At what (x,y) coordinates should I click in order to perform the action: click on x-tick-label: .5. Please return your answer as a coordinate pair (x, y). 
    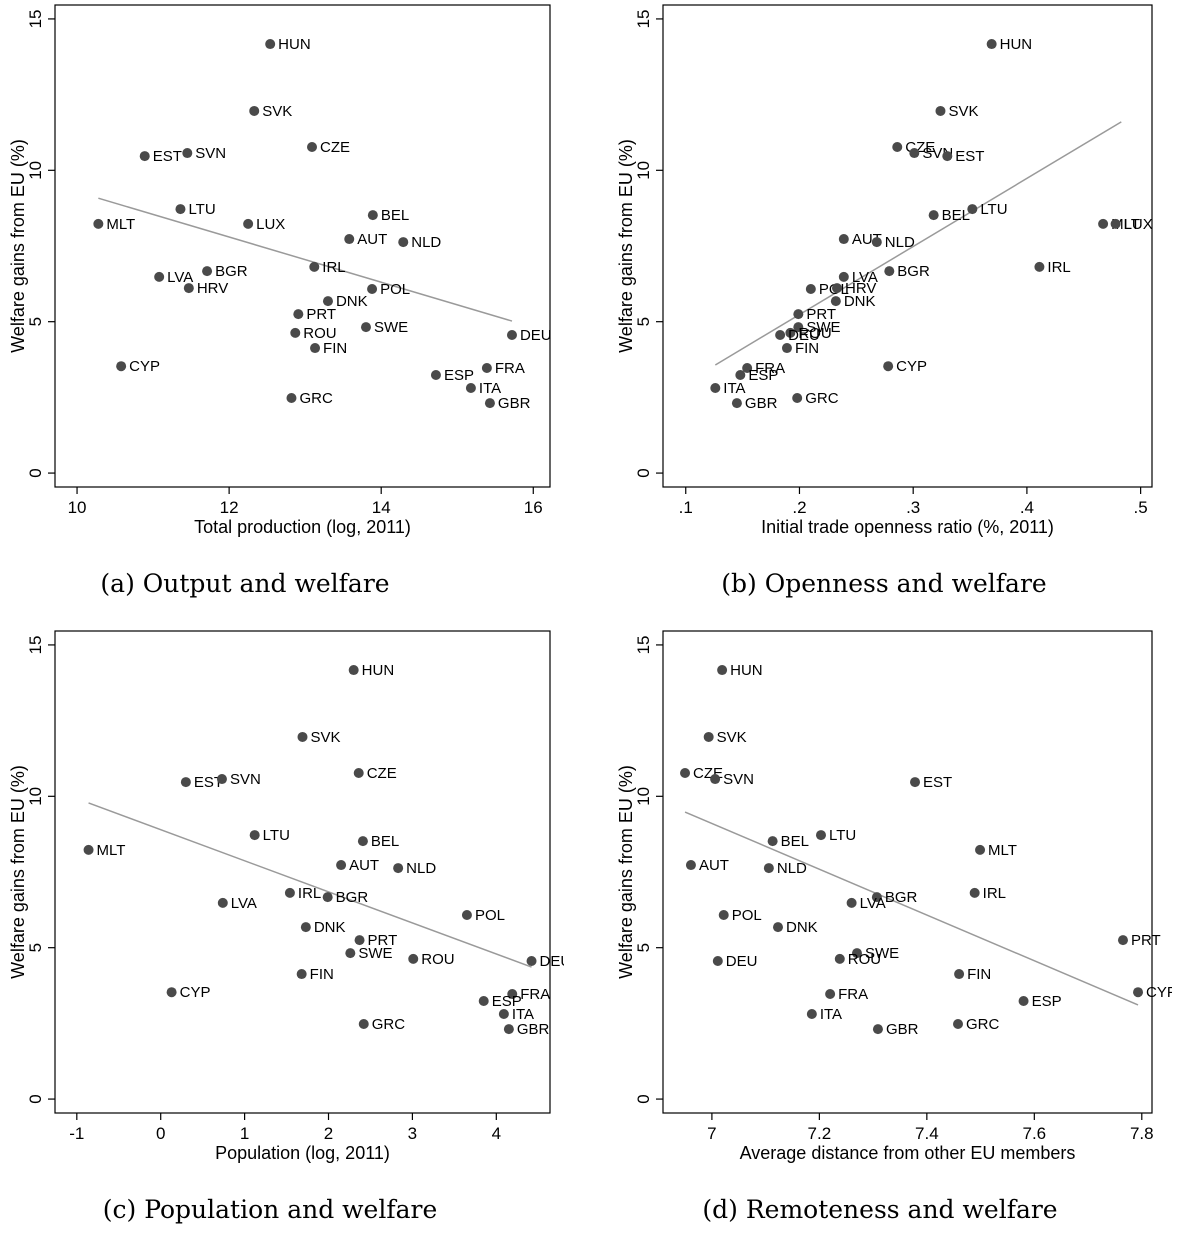
    Looking at the image, I should click on (1141, 507).